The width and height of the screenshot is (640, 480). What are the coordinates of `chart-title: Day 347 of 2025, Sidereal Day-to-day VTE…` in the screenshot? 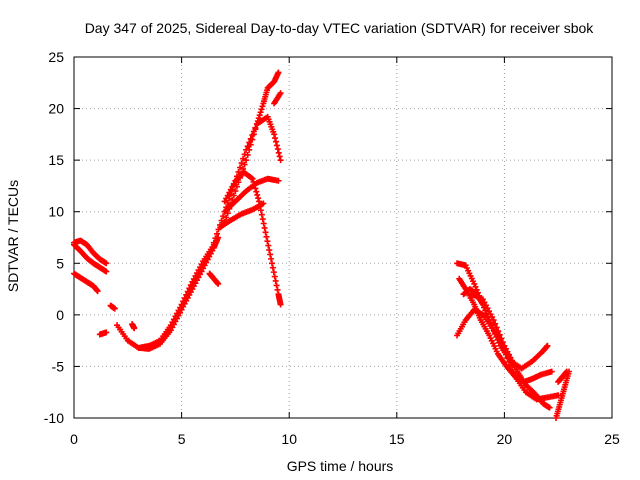 It's located at (340, 28).